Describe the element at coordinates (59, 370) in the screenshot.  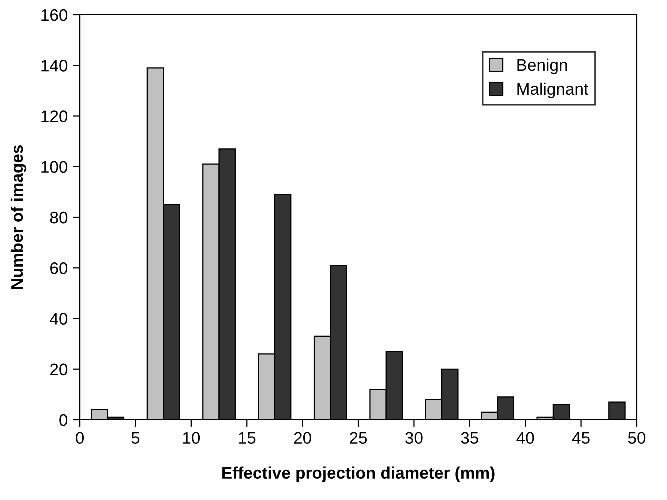
I see `y-tick-label: 20` at that location.